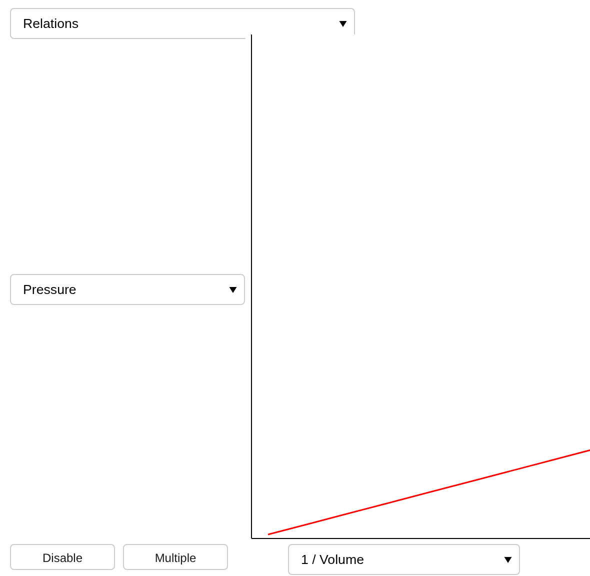 This screenshot has width=590, height=576. Describe the element at coordinates (182, 24) in the screenshot. I see `text: Relations` at that location.